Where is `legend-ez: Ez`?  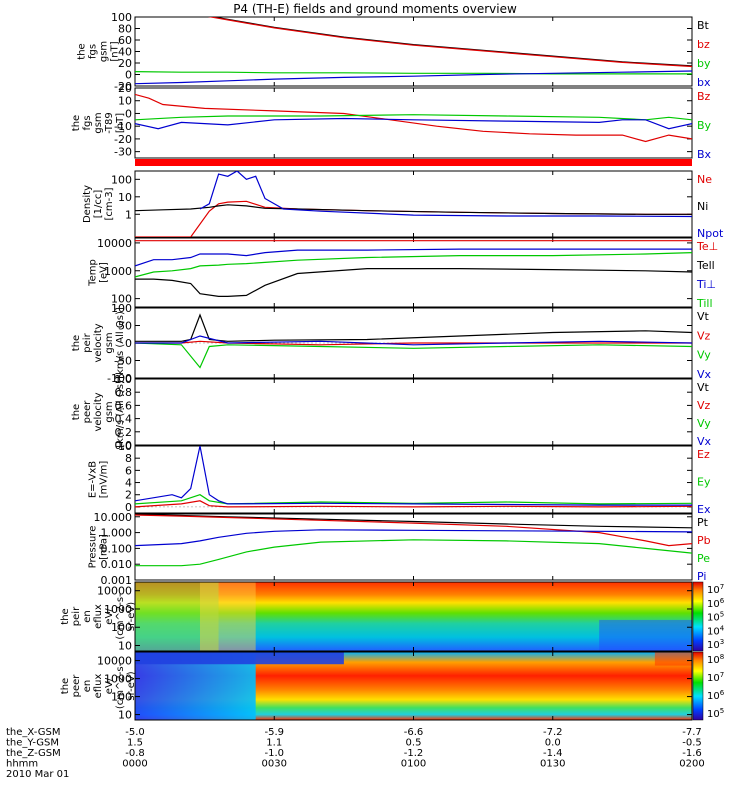
legend-ez: Ez is located at coordinates (703, 454).